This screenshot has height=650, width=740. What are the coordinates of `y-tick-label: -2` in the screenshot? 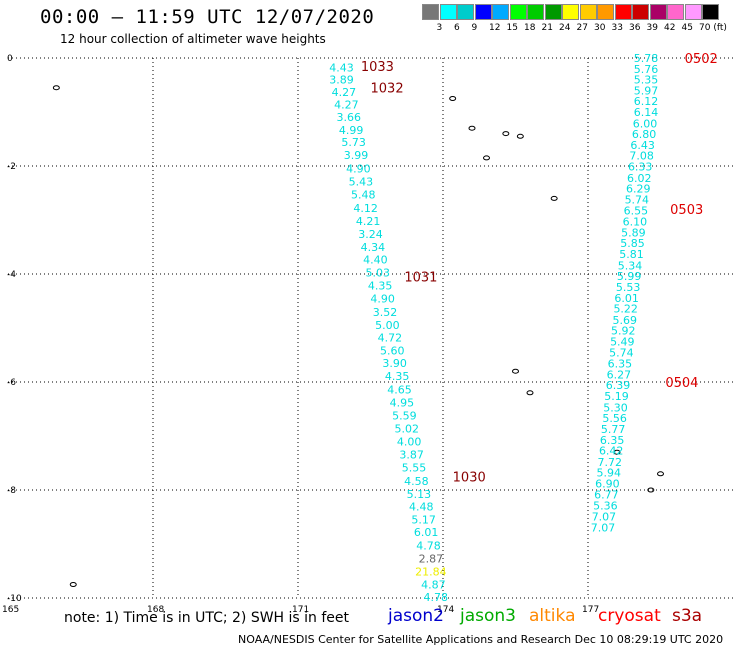 It's located at (11, 167).